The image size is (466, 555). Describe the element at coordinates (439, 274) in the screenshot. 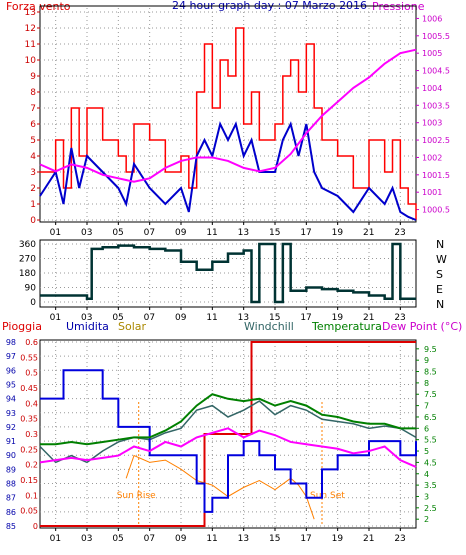

I see `compass-label: S` at that location.